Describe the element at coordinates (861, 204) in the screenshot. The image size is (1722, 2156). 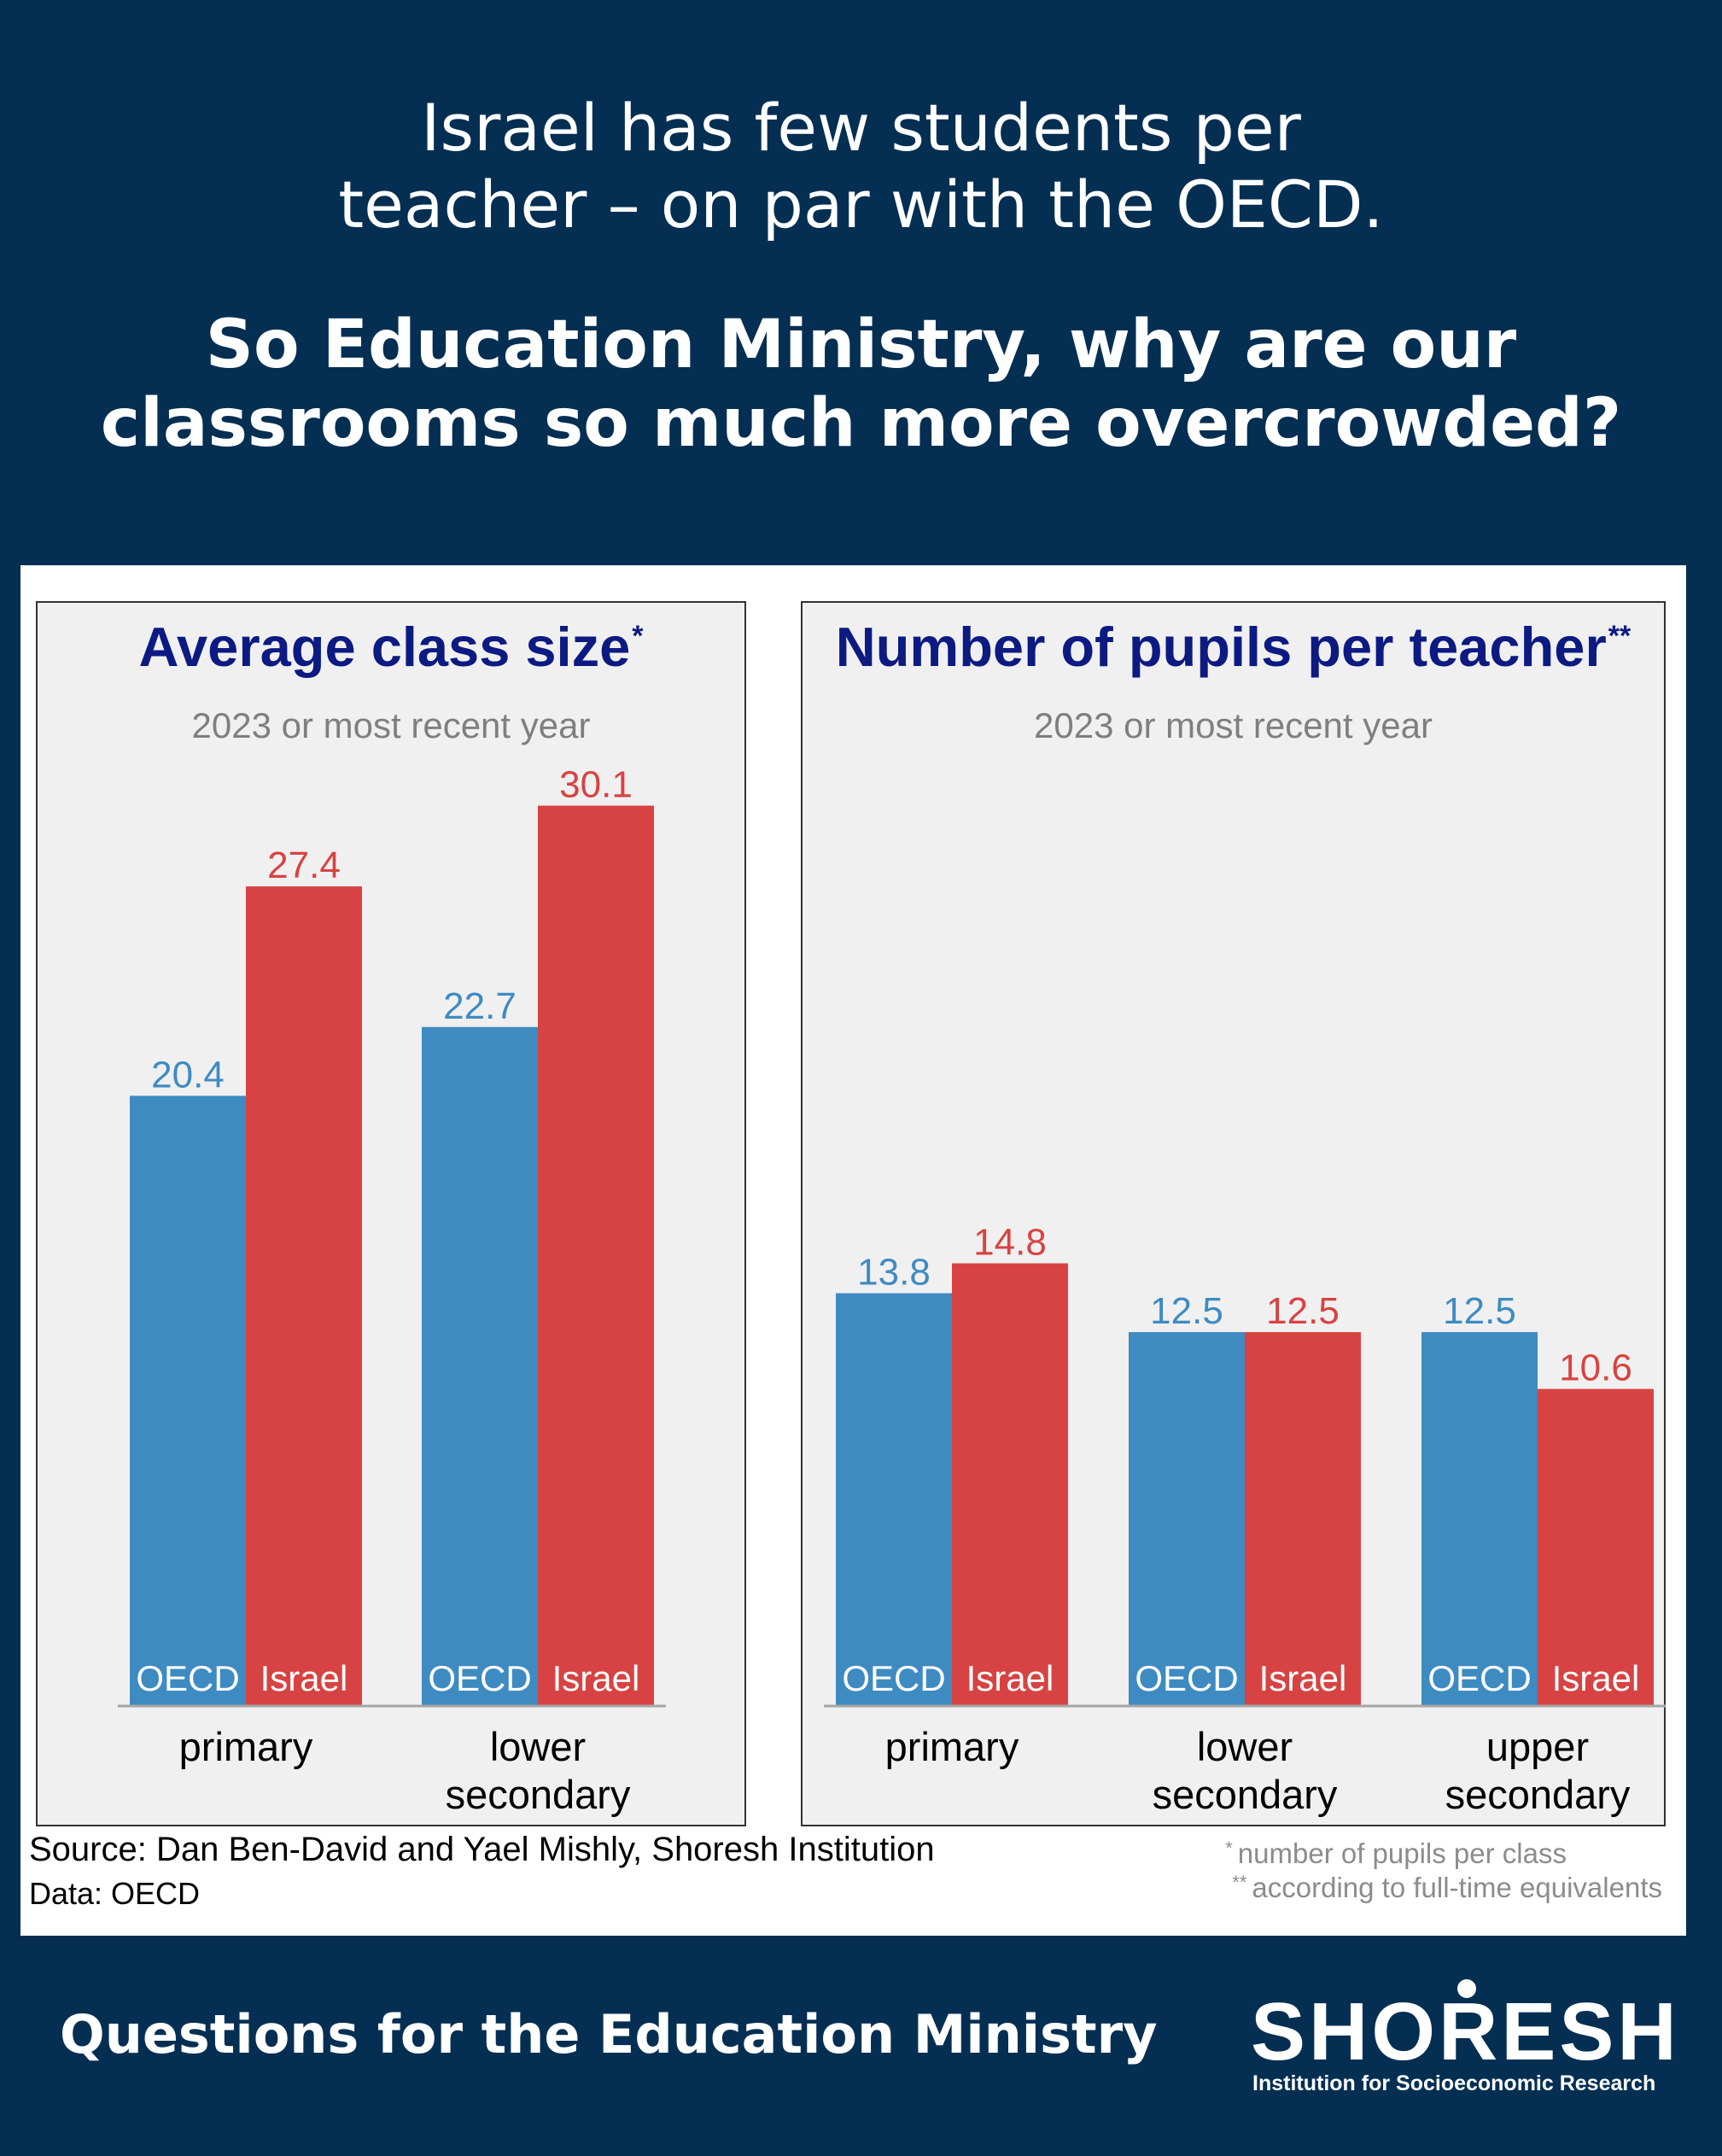
I see `headline-line-2: teacher – on par with the OECD.` at that location.